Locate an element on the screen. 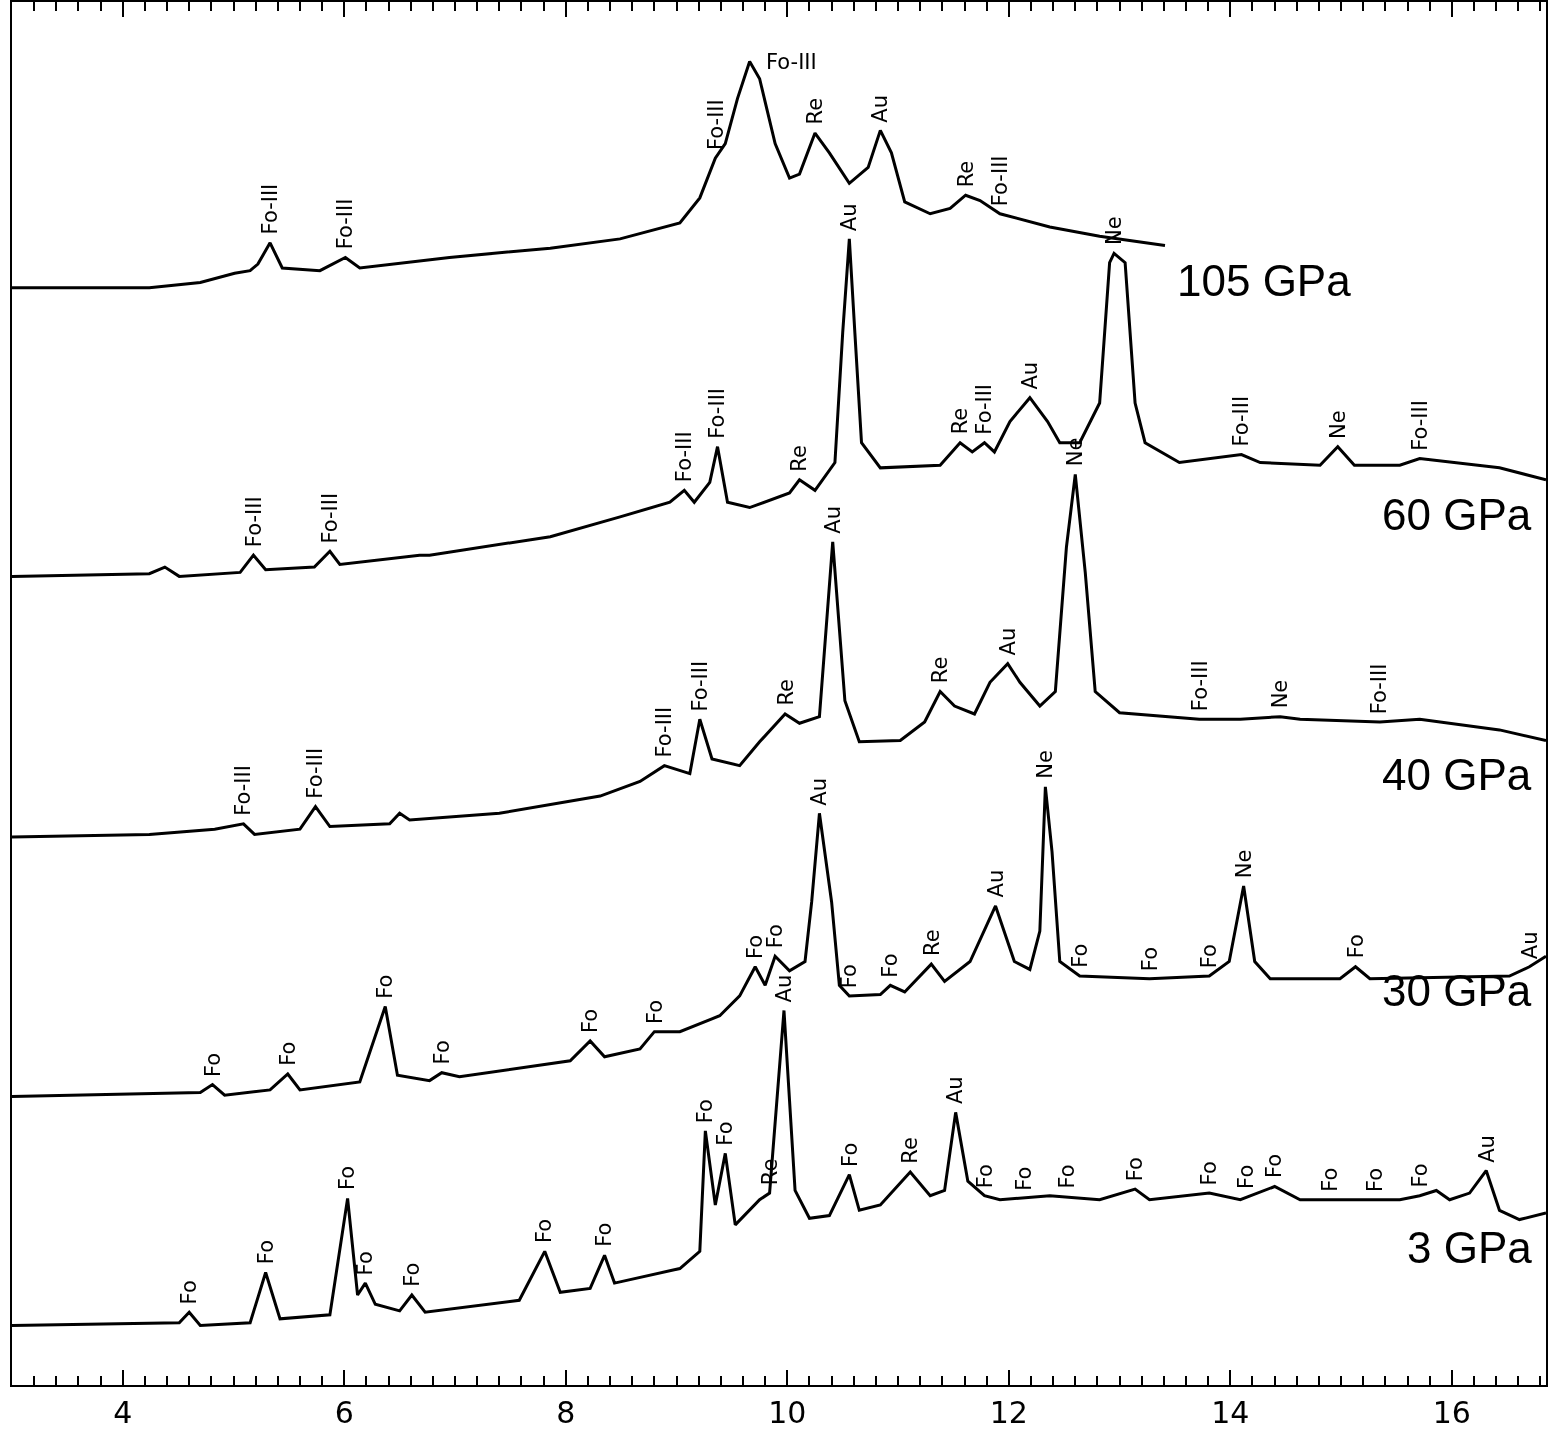  series-label: 3 GPa is located at coordinates (1470, 1247).